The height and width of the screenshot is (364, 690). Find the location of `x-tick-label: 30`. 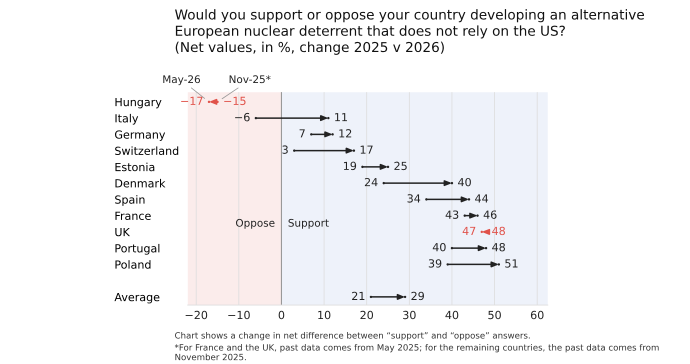

x-tick-label: 30 is located at coordinates (409, 315).